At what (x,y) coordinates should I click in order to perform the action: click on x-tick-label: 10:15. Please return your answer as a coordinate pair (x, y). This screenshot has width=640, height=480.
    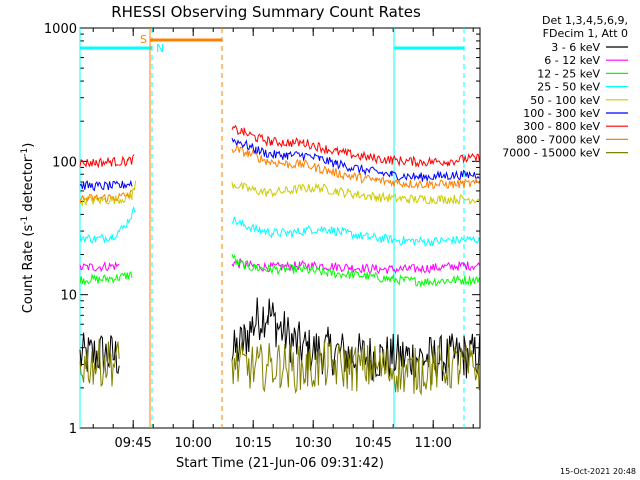
    Looking at the image, I should click on (252, 443).